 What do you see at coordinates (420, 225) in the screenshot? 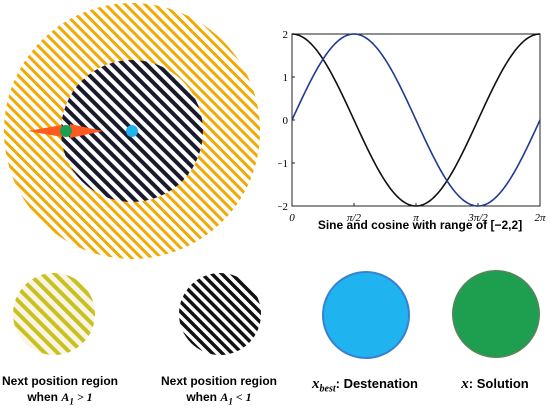
I see `chart-title: Sine and cosine with range of [−2,2]` at bounding box center [420, 225].